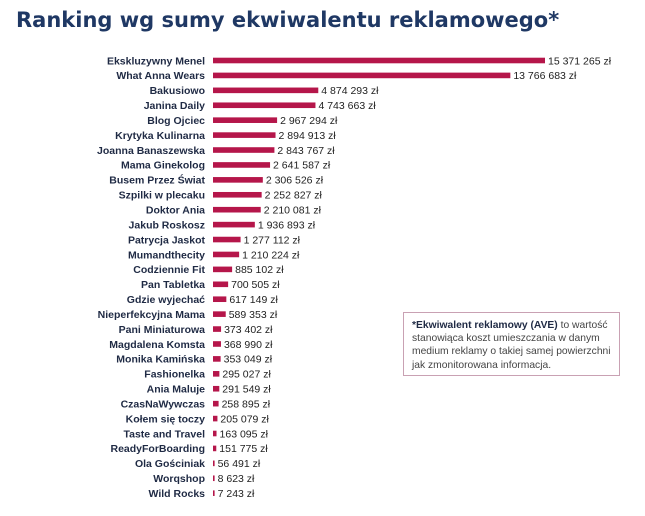 Image resolution: width=645 pixels, height=516 pixels. I want to click on value-label: 295 027 zł, so click(246, 375).